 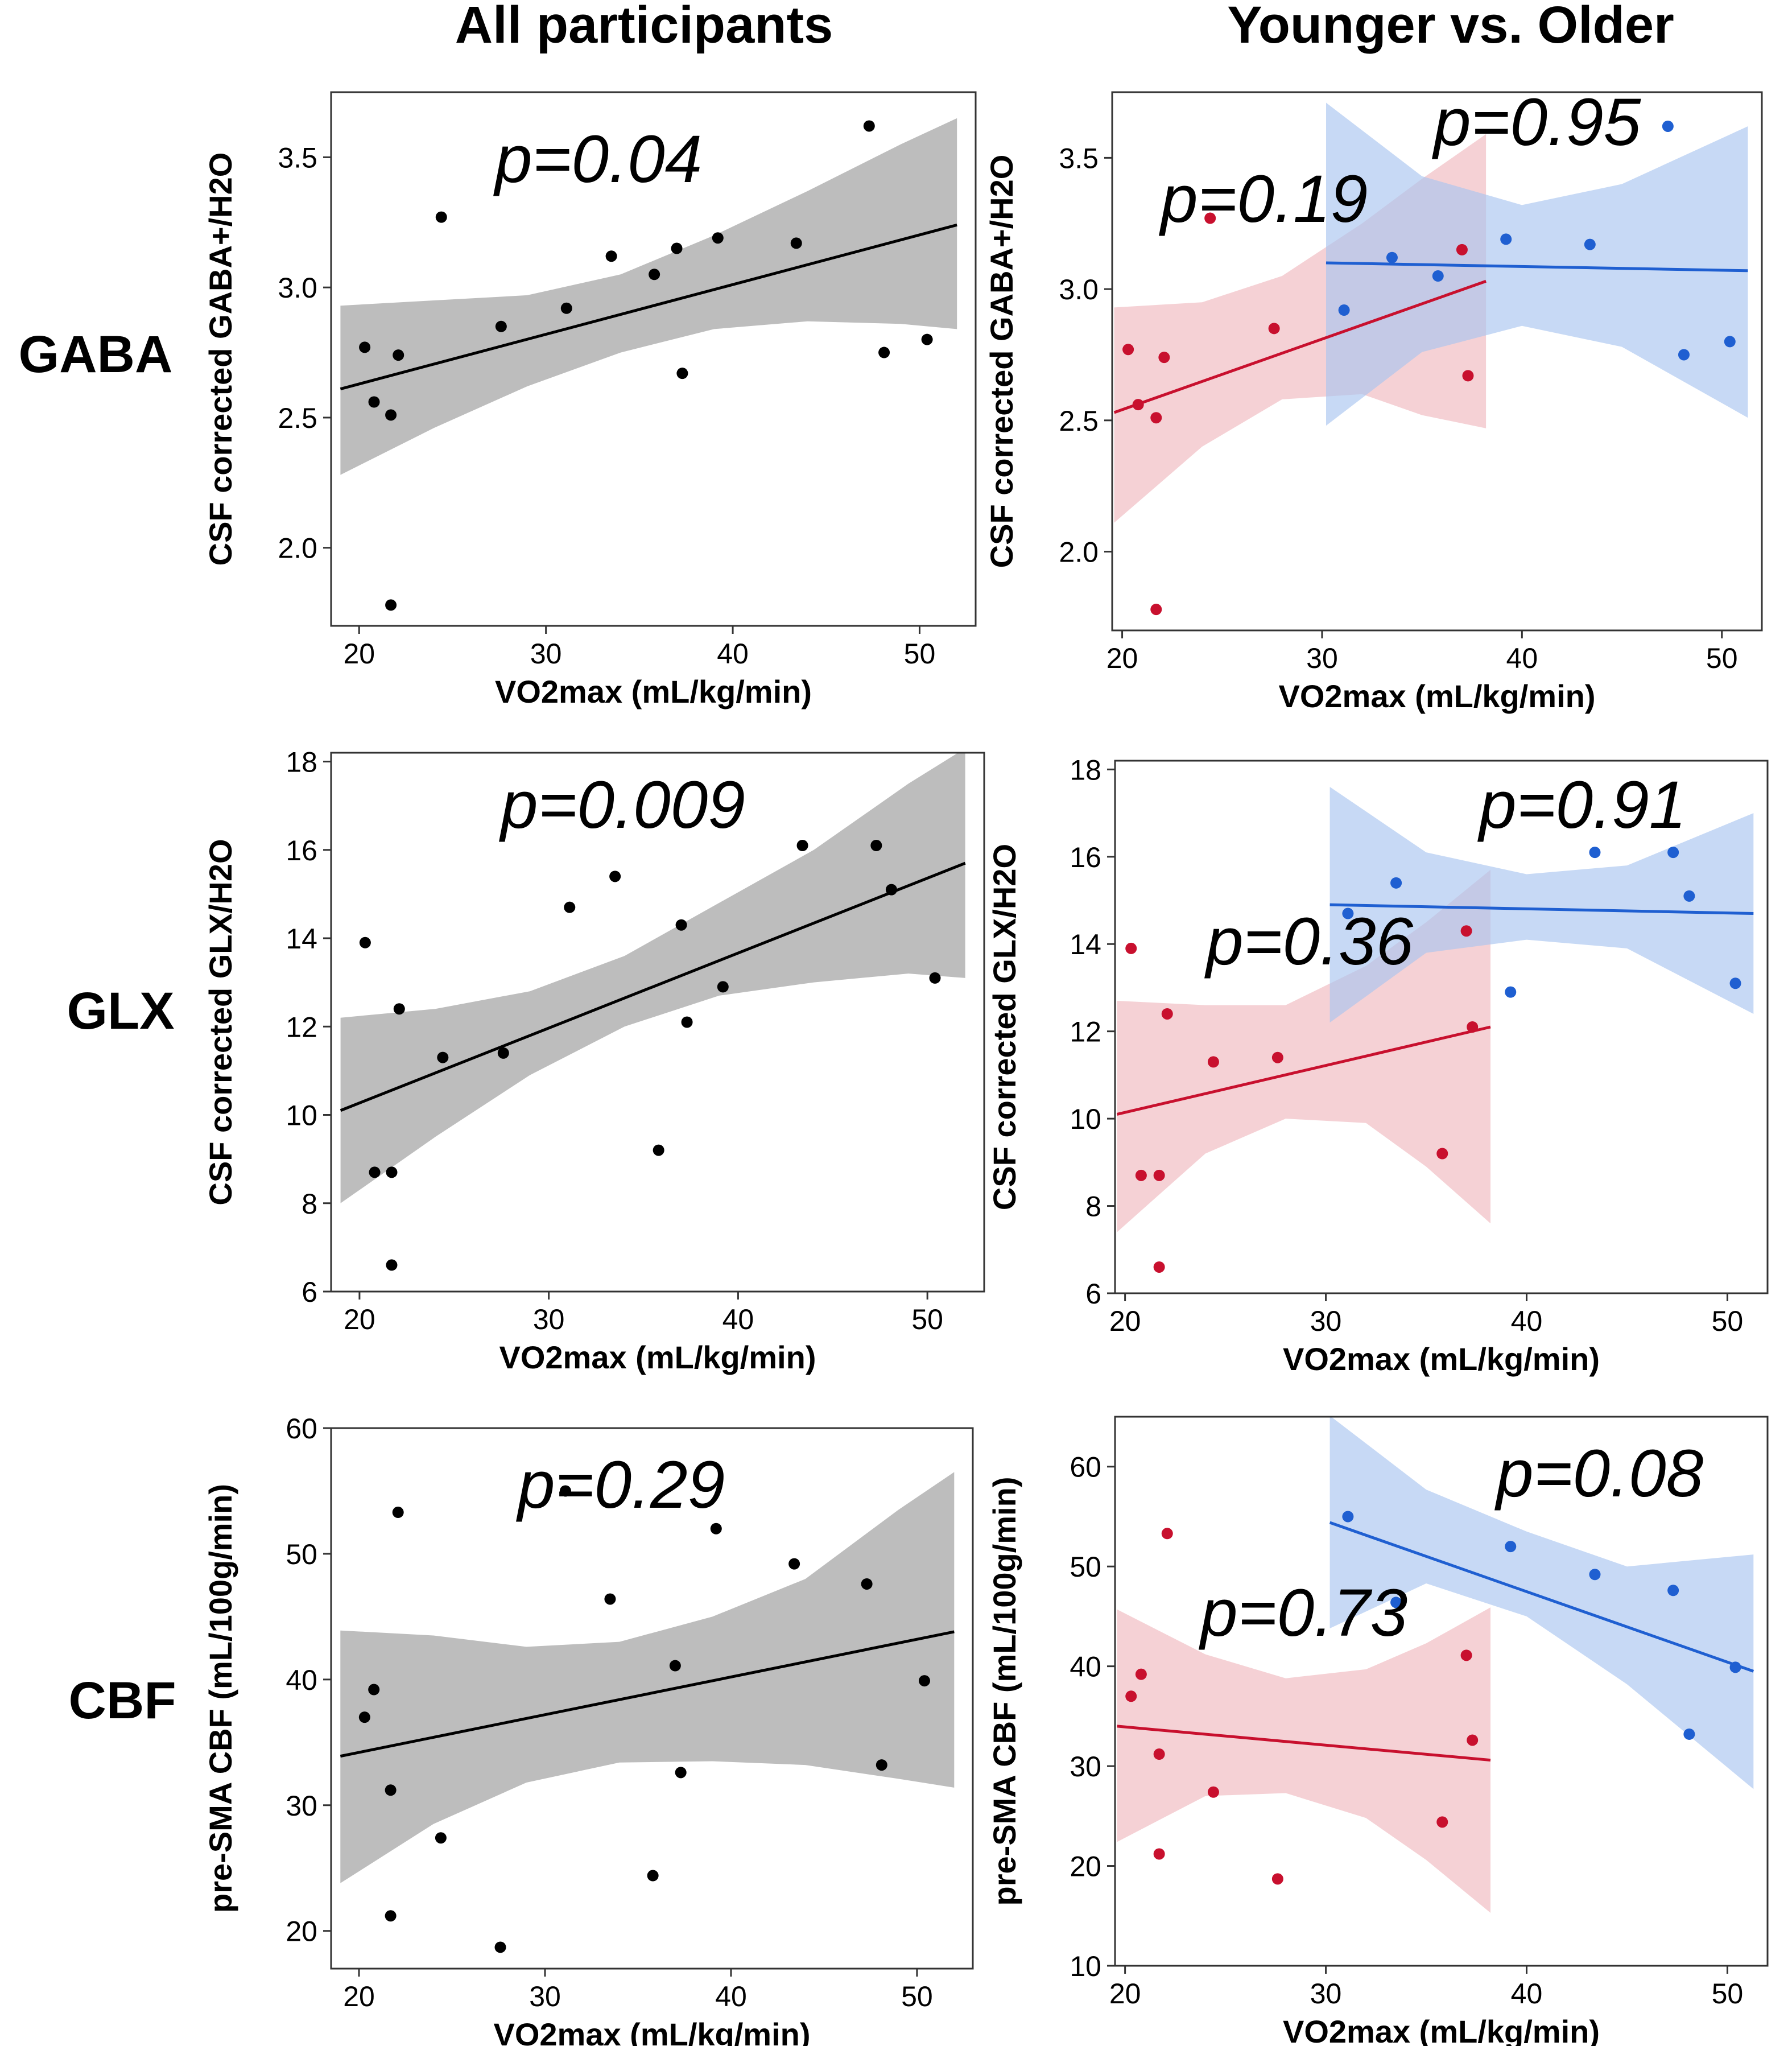 What do you see at coordinates (220, 1022) in the screenshot?
I see `y-axis-label: CSF corrected GLX/H2O` at bounding box center [220, 1022].